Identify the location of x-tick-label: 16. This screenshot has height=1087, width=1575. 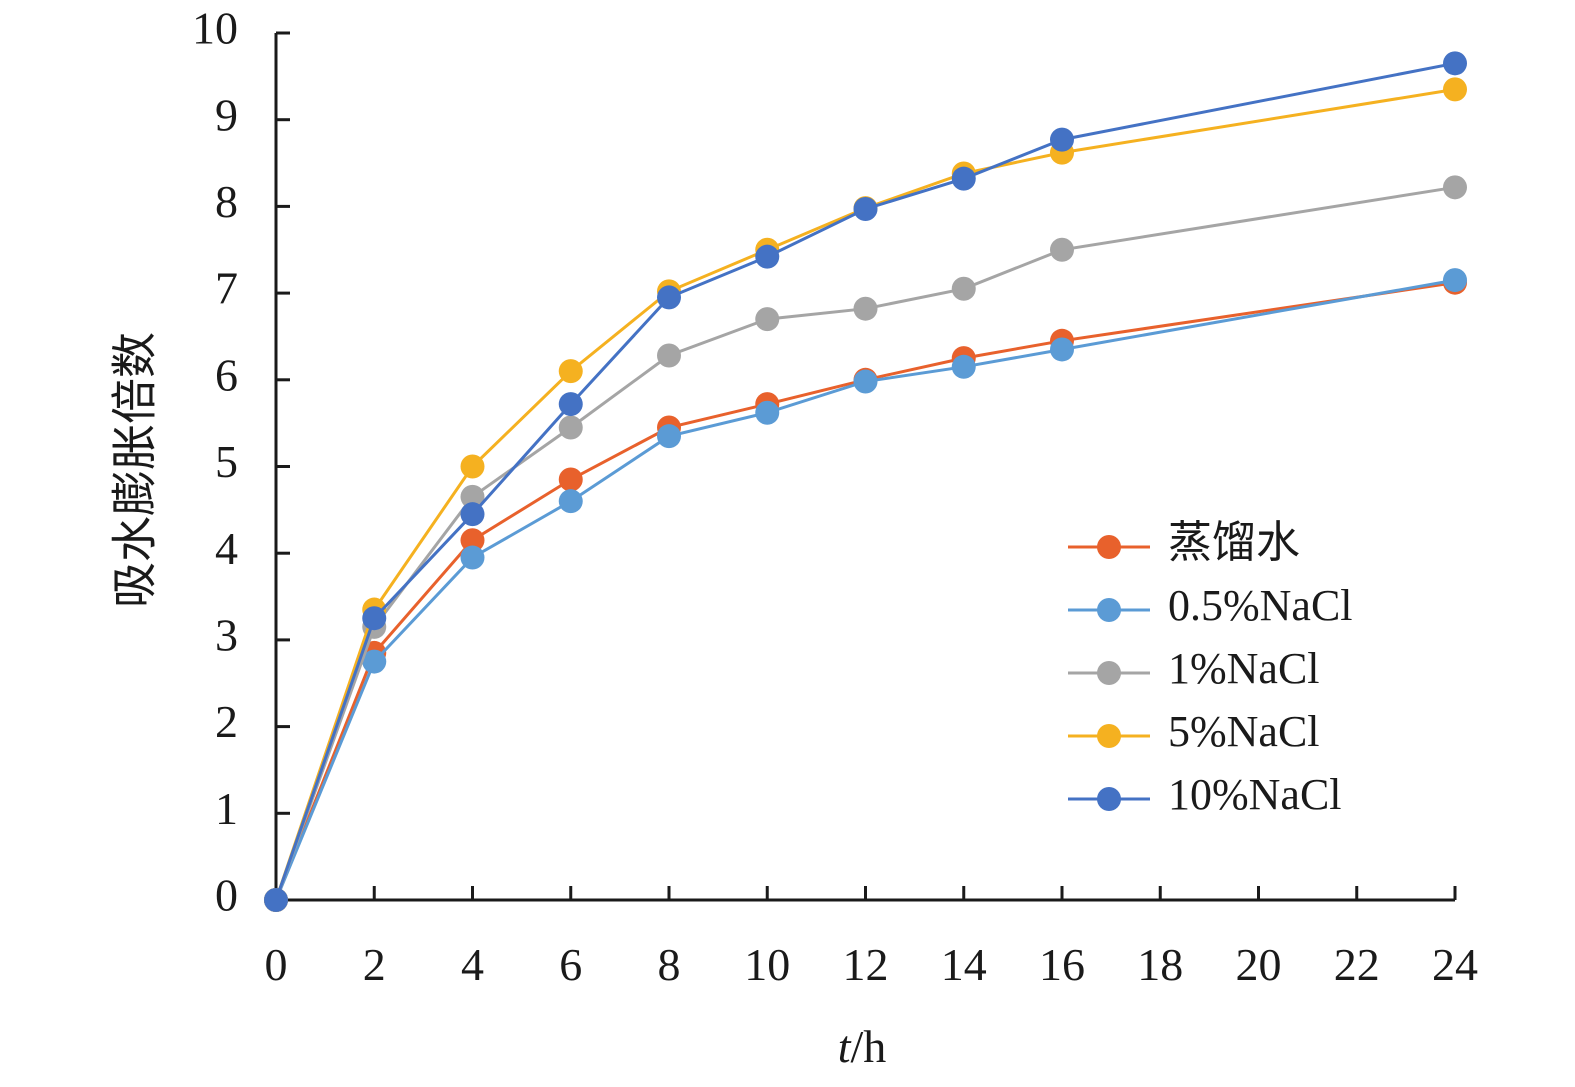
(1062, 964).